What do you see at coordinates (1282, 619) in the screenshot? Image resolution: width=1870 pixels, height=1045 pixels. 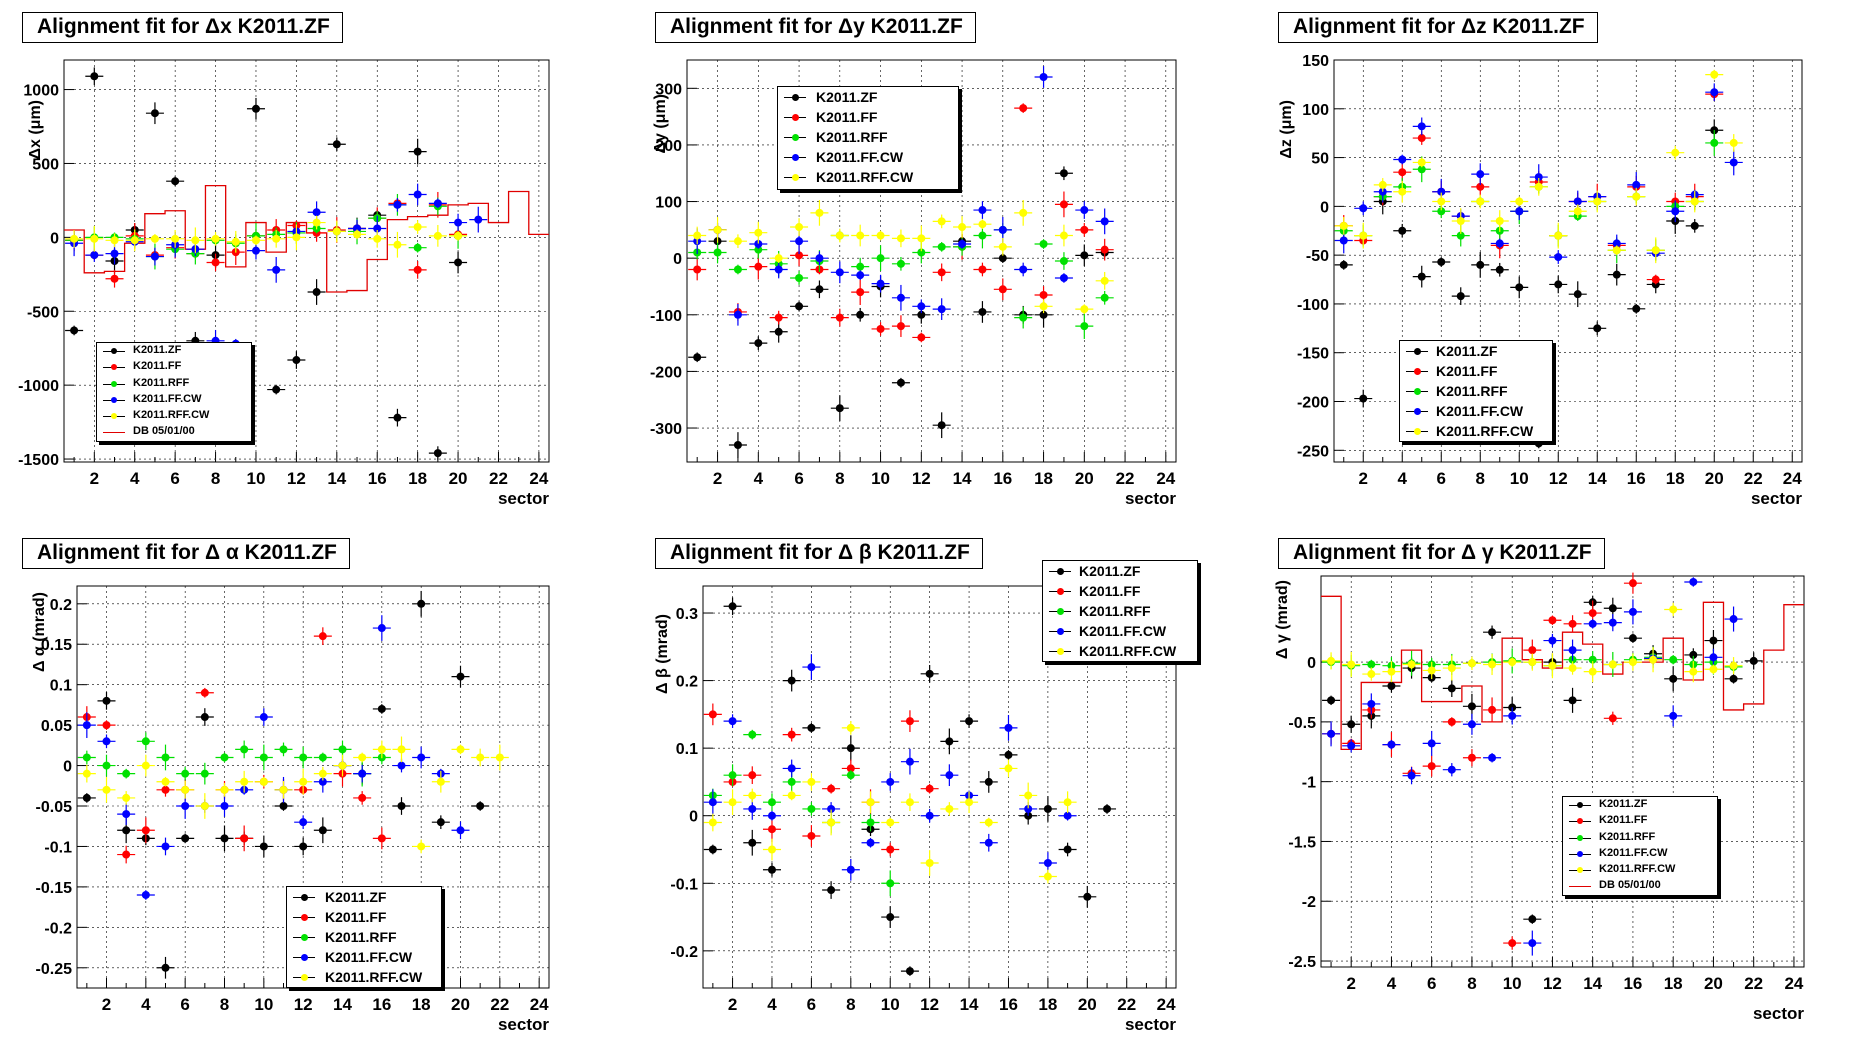 I see `y-axis-label: Δ γ (mrad)` at bounding box center [1282, 619].